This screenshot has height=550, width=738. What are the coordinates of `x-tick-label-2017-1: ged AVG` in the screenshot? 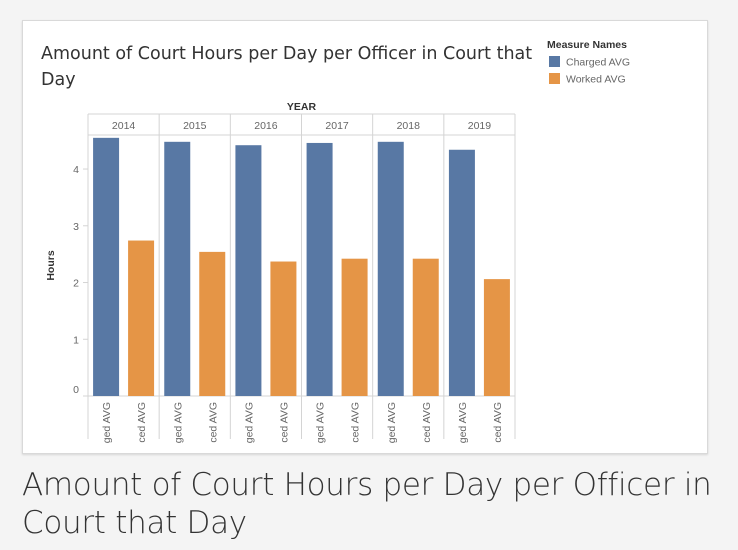 It's located at (321, 422).